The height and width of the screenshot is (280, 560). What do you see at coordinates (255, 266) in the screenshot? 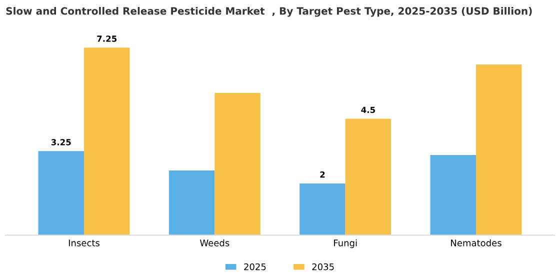
I see `legend-label: 2025` at bounding box center [255, 266].